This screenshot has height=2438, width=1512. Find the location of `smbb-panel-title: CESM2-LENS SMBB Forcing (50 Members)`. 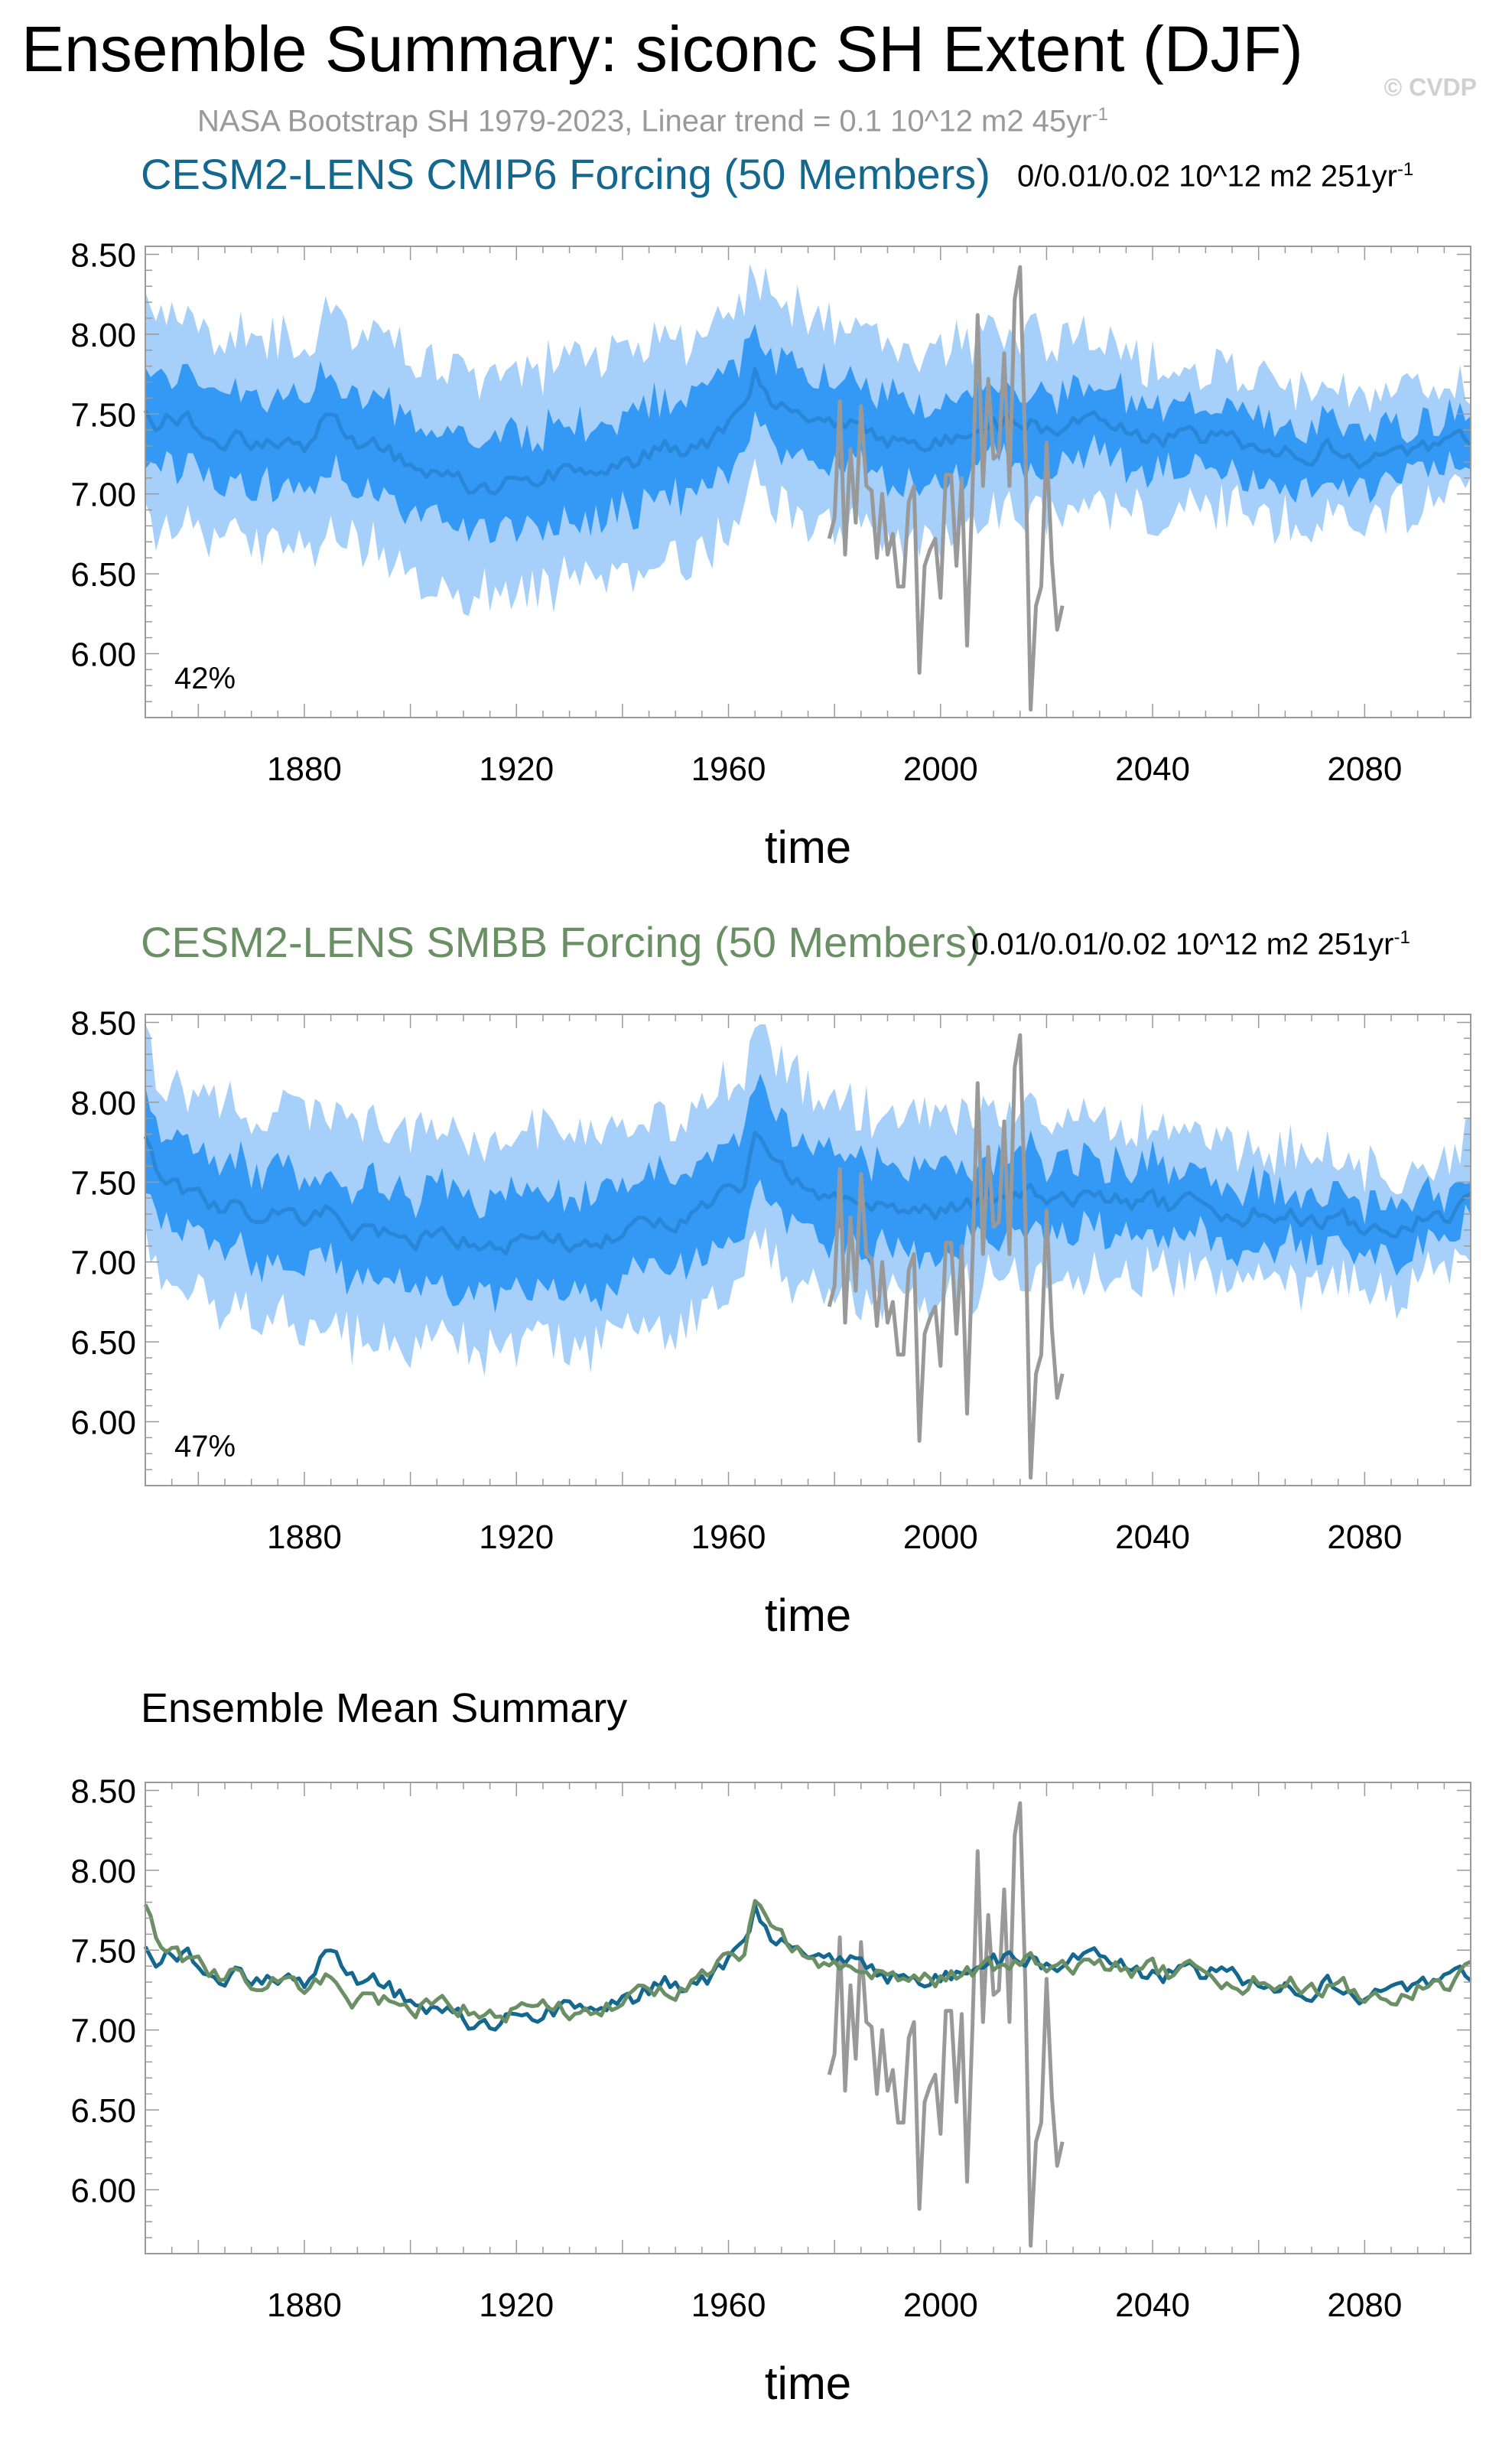

smbb-panel-title: CESM2-LENS SMBB Forcing (50 Members) is located at coordinates (561, 942).